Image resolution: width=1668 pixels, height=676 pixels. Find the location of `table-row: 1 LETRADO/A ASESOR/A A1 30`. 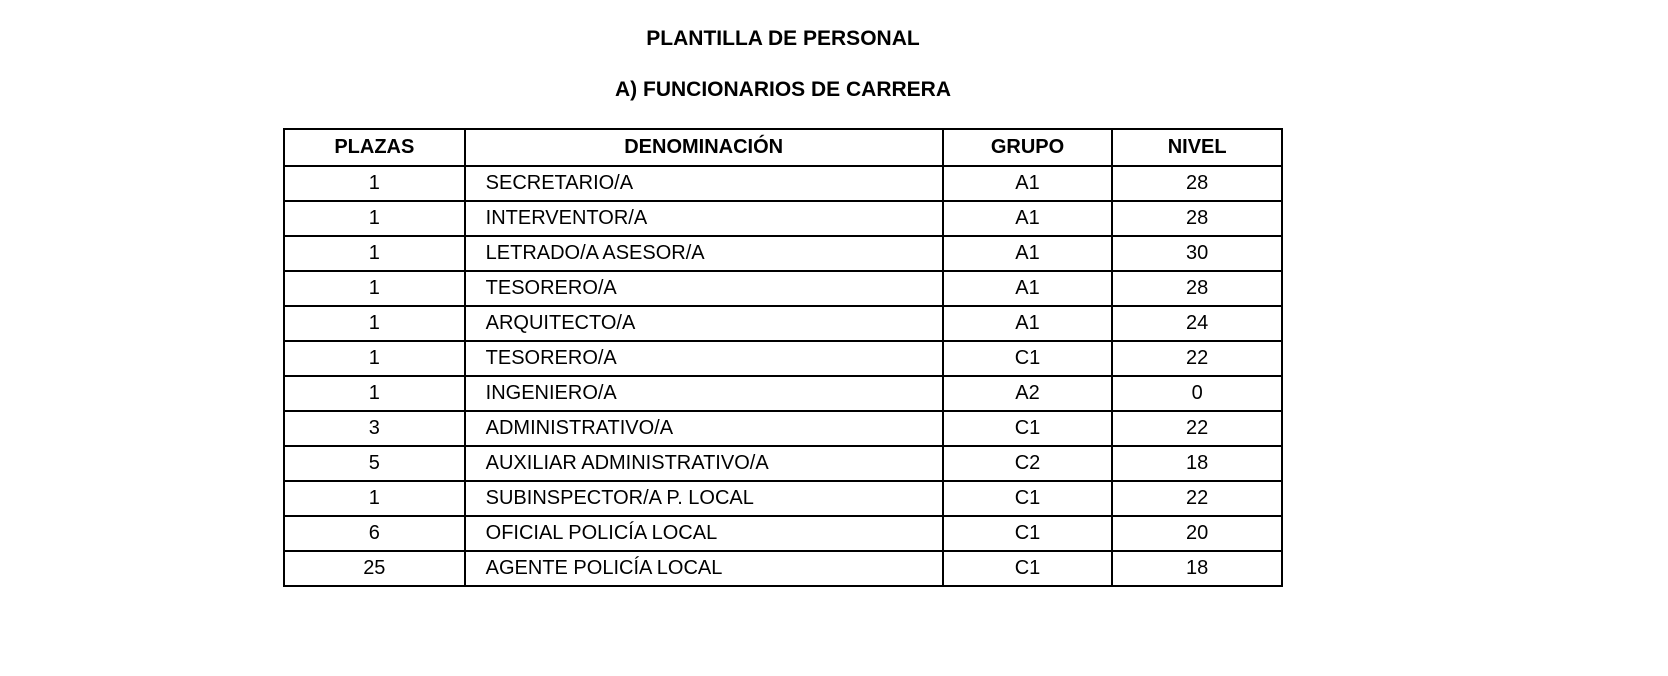

table-row: 1 LETRADO/A ASESOR/A A1 30 is located at coordinates (783, 253).